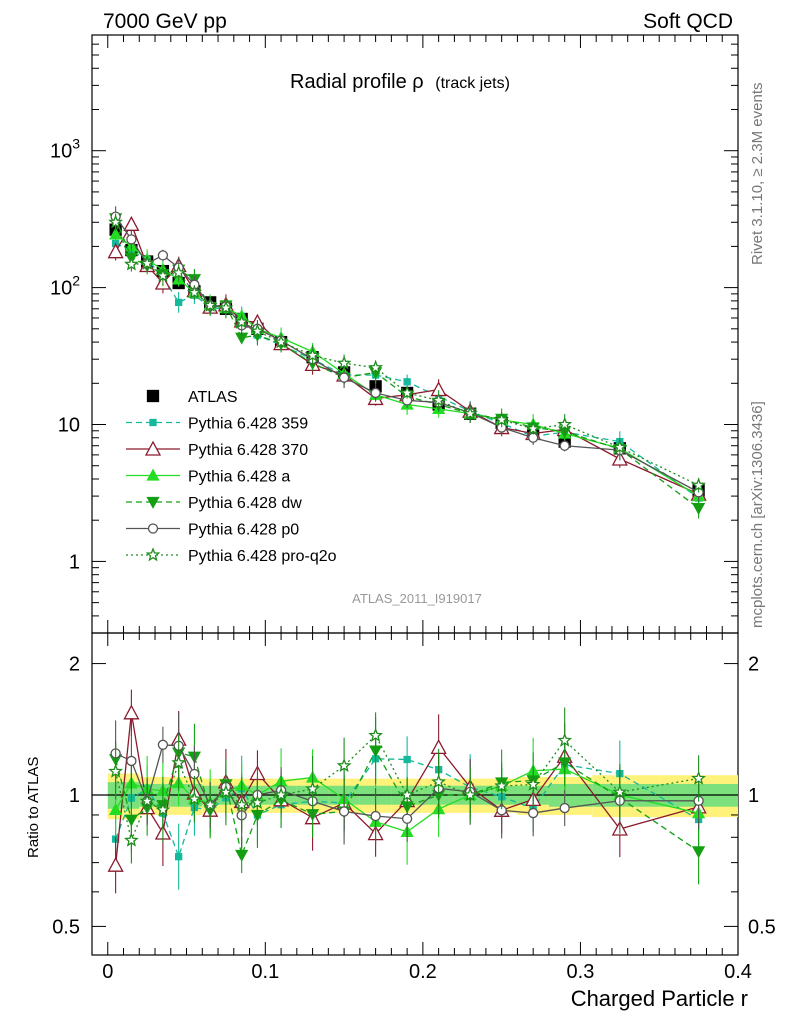  What do you see at coordinates (417, 598) in the screenshot?
I see `analysis-label: ATLAS_2011_I919017` at bounding box center [417, 598].